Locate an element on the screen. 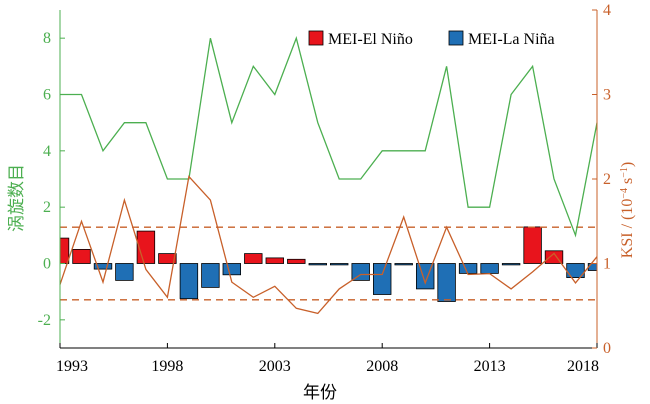  mei-bar-2007 is located at coordinates (360, 272).